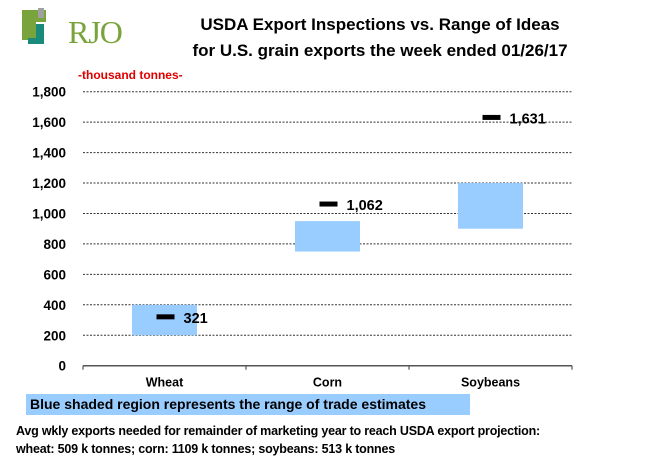 The height and width of the screenshot is (461, 647). What do you see at coordinates (54, 274) in the screenshot?
I see `y-tick-label: 600` at bounding box center [54, 274].